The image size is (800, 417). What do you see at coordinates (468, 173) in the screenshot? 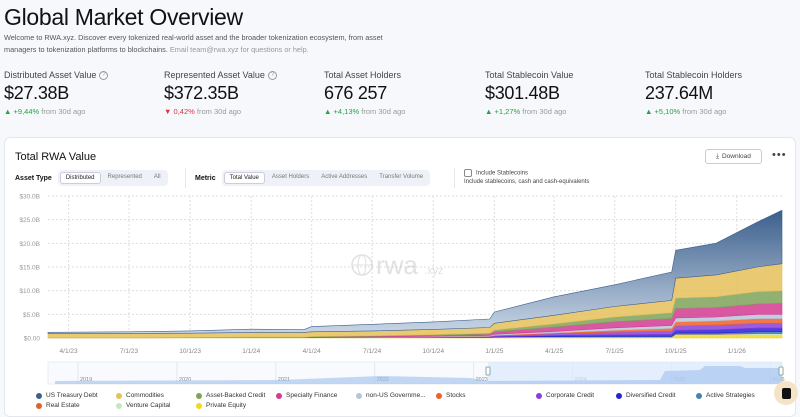
I see `checkbox-box` at bounding box center [468, 173].